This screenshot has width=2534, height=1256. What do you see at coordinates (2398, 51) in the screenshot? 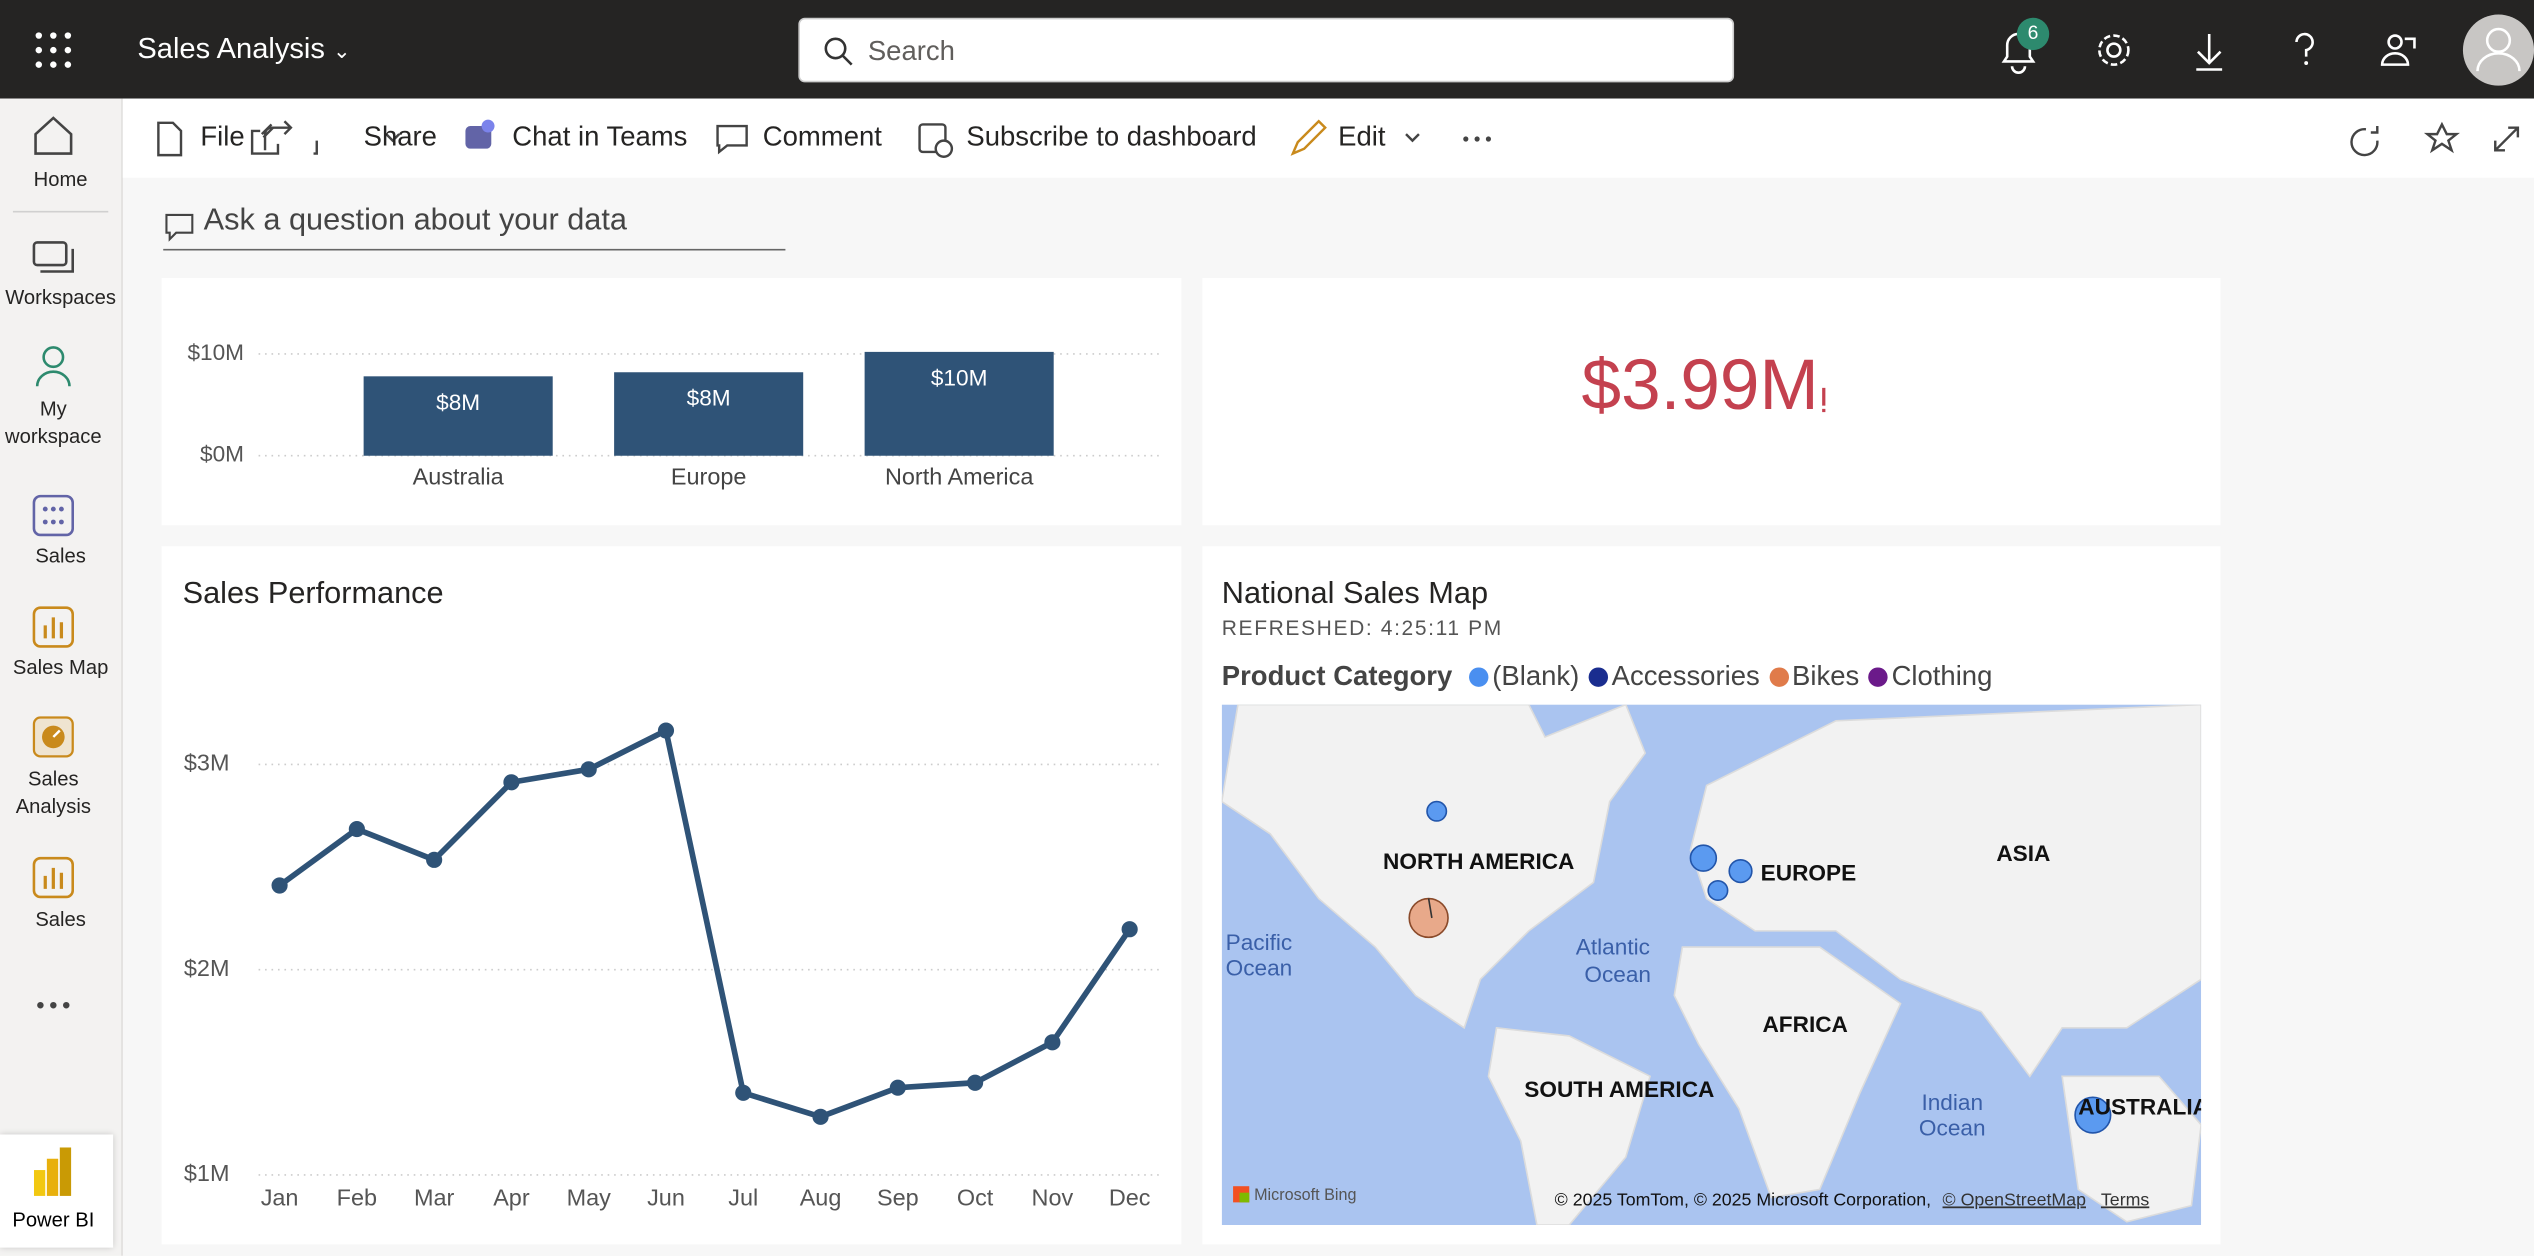
I see `feedback-icon` at bounding box center [2398, 51].